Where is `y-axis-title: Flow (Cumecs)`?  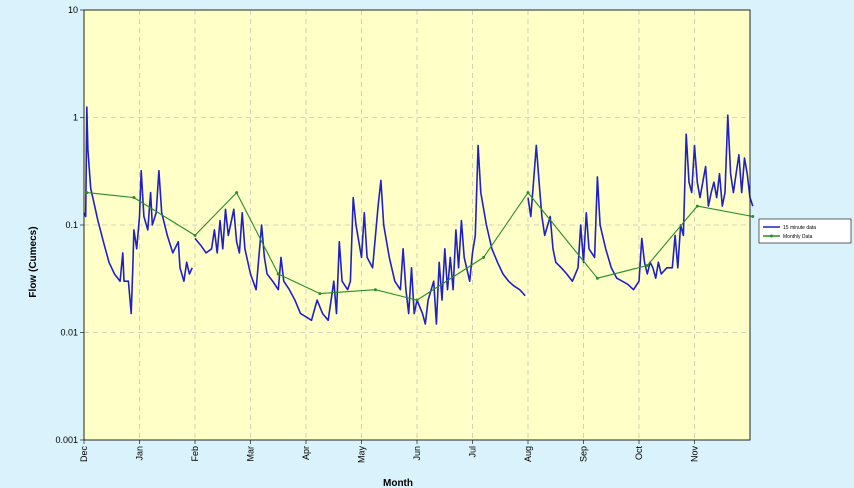 y-axis-title: Flow (Cumecs) is located at coordinates (33, 261).